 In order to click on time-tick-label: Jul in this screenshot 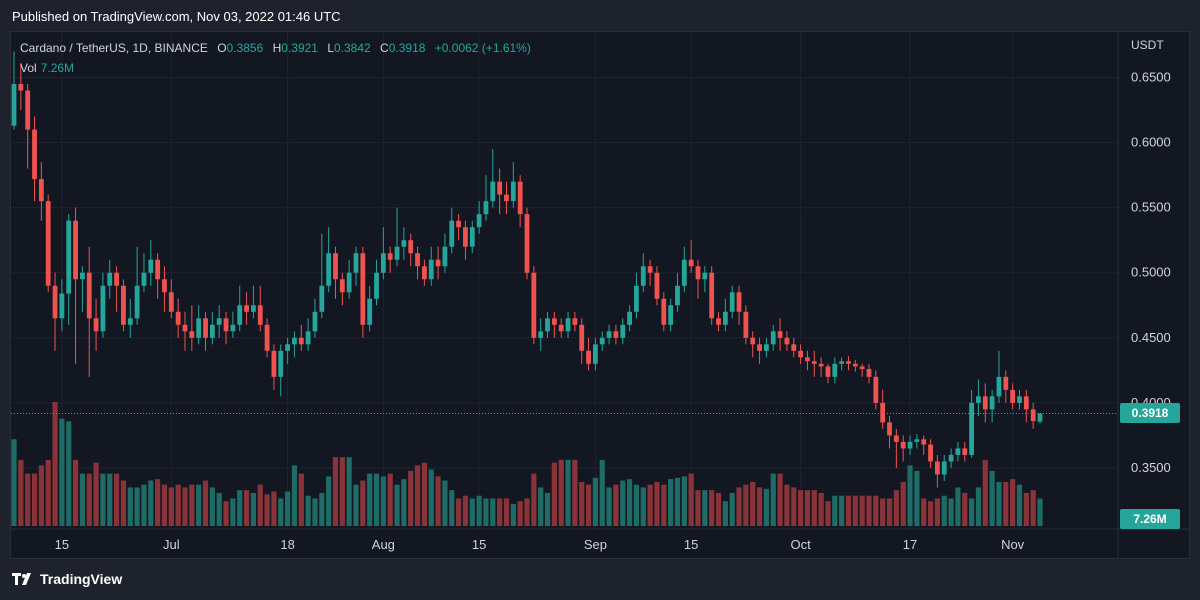, I will do `click(171, 544)`.